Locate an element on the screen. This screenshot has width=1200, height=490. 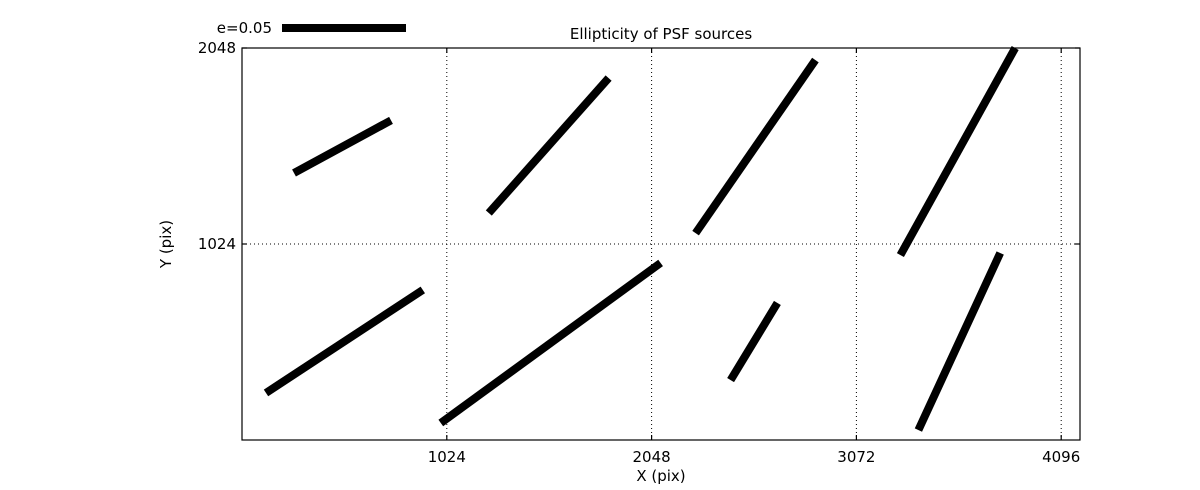
x-axis-label: X (pix) is located at coordinates (660, 476).